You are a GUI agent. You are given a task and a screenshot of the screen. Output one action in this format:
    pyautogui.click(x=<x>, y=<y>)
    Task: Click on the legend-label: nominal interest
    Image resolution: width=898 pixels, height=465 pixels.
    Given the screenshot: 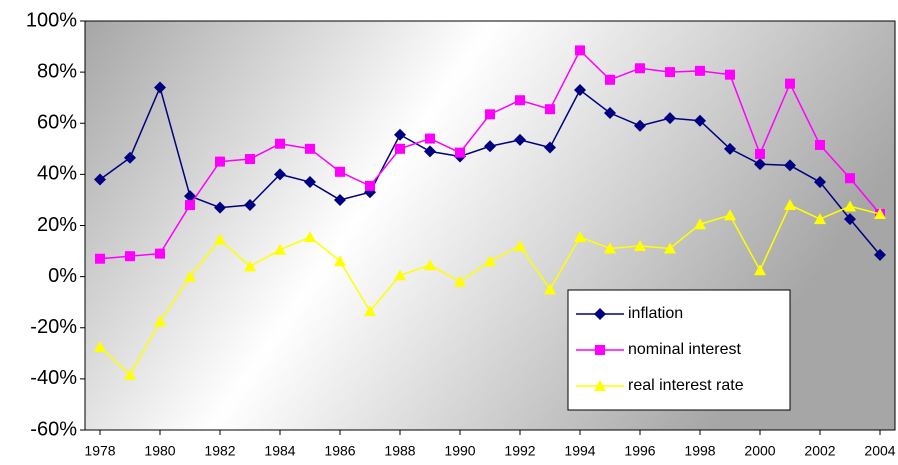 What is the action you would take?
    pyautogui.click(x=685, y=349)
    